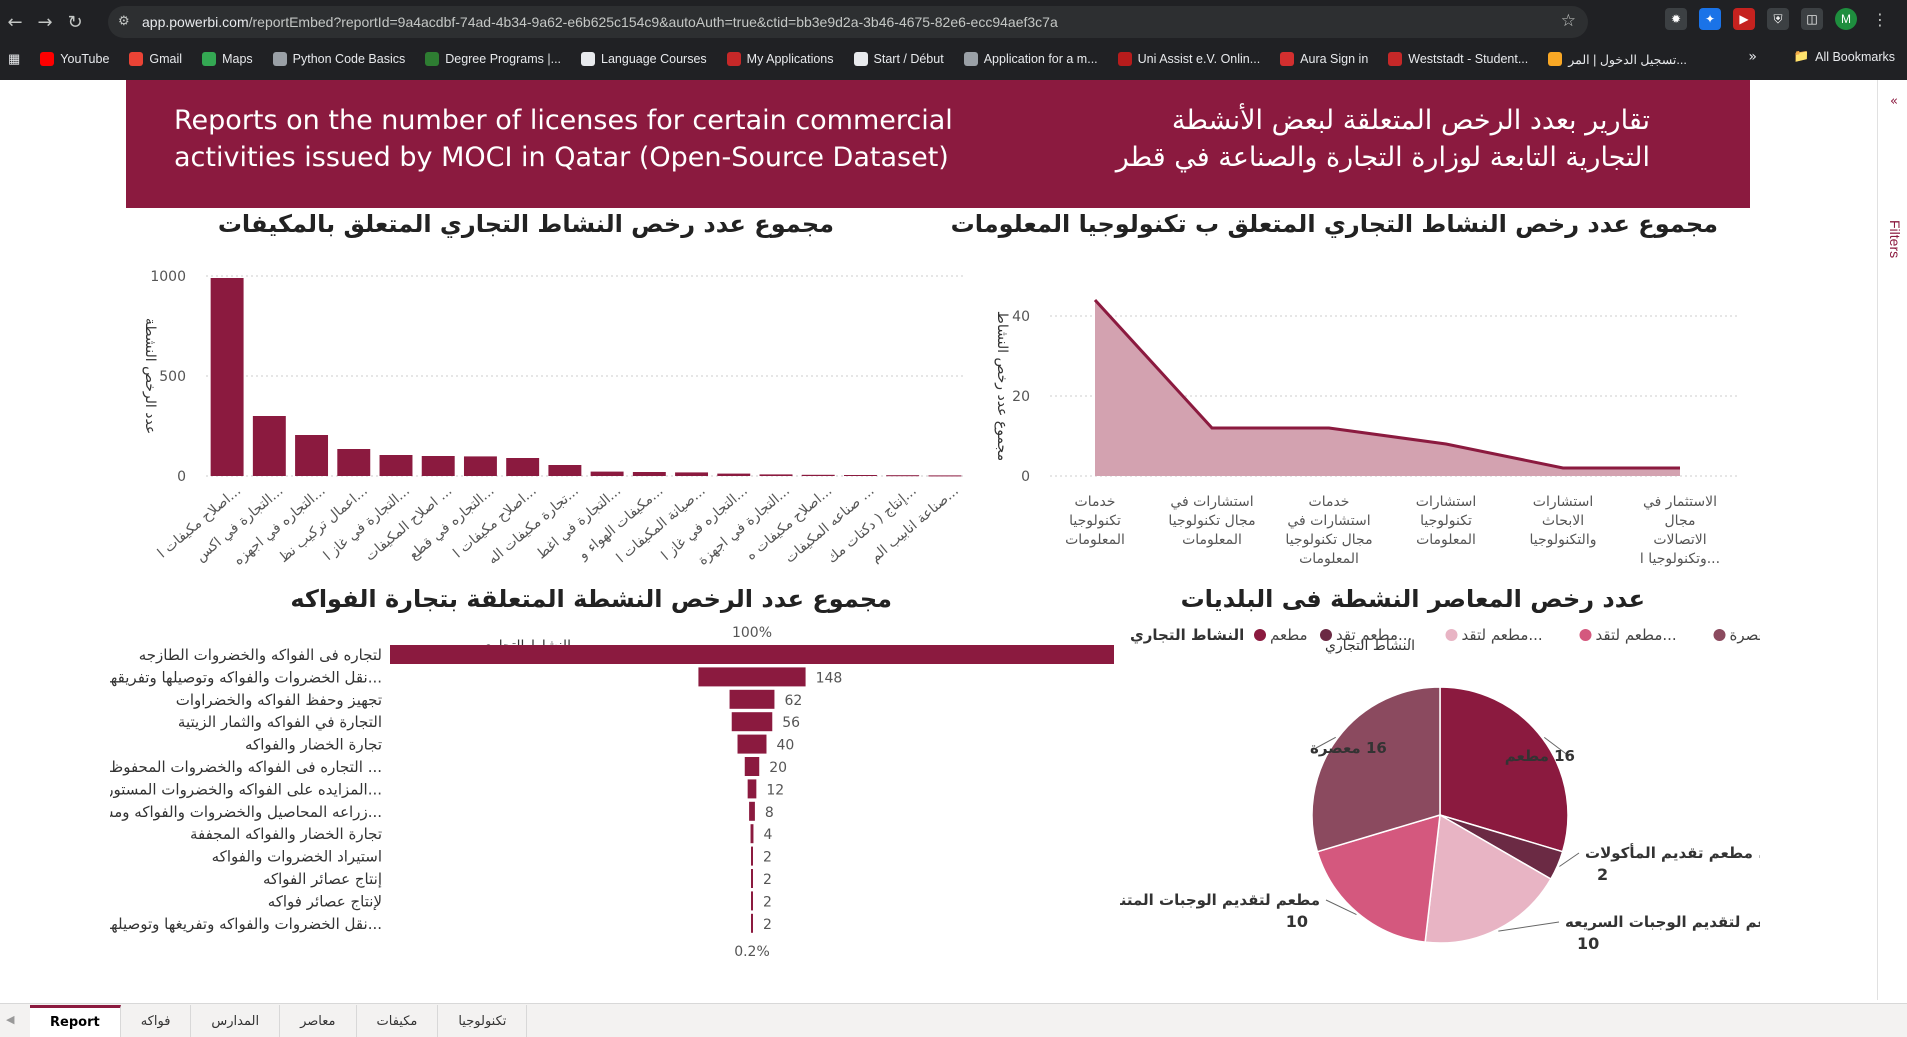 The height and width of the screenshot is (1037, 1907). I want to click on y-tick-label: 0, so click(181, 477).